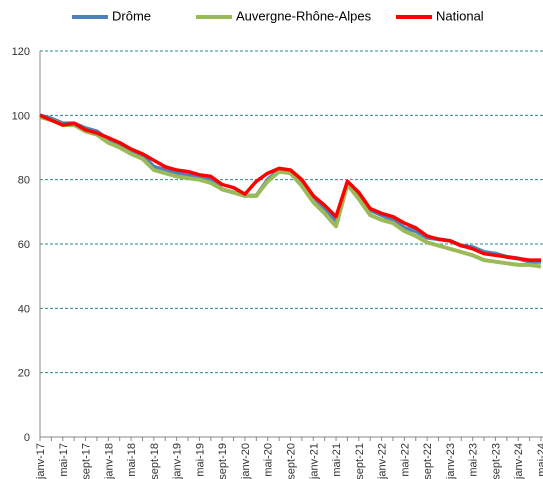 The height and width of the screenshot is (479, 543). What do you see at coordinates (200, 460) in the screenshot?
I see `x-tick-label: mai-19` at bounding box center [200, 460].